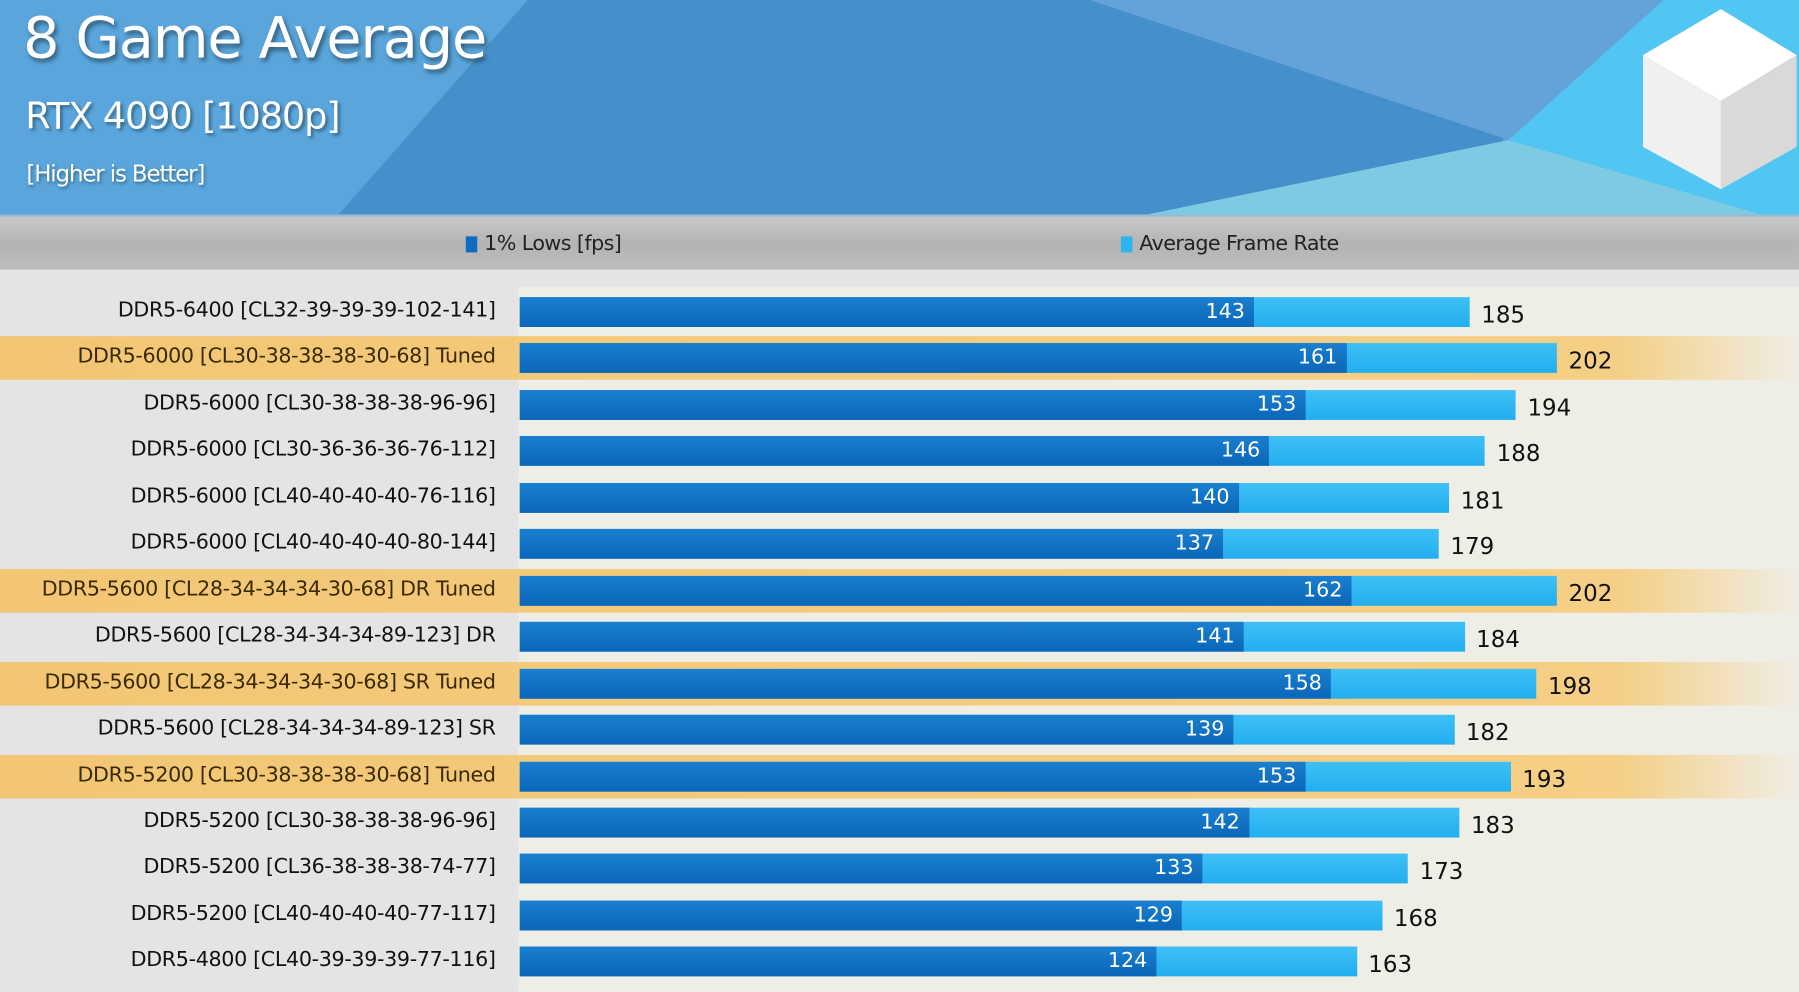 Image resolution: width=1799 pixels, height=992 pixels. I want to click on average-value-label: 198, so click(1569, 685).